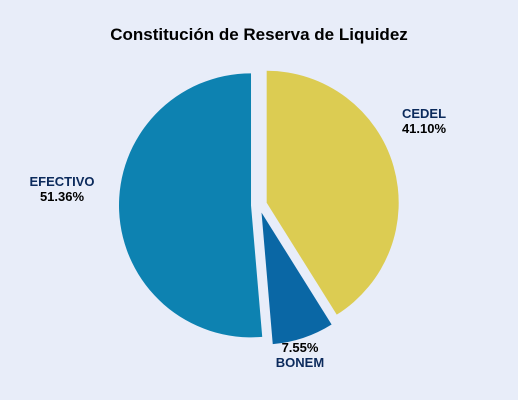  Describe the element at coordinates (300, 362) in the screenshot. I see `pie-label-bonem: BONEM` at that location.